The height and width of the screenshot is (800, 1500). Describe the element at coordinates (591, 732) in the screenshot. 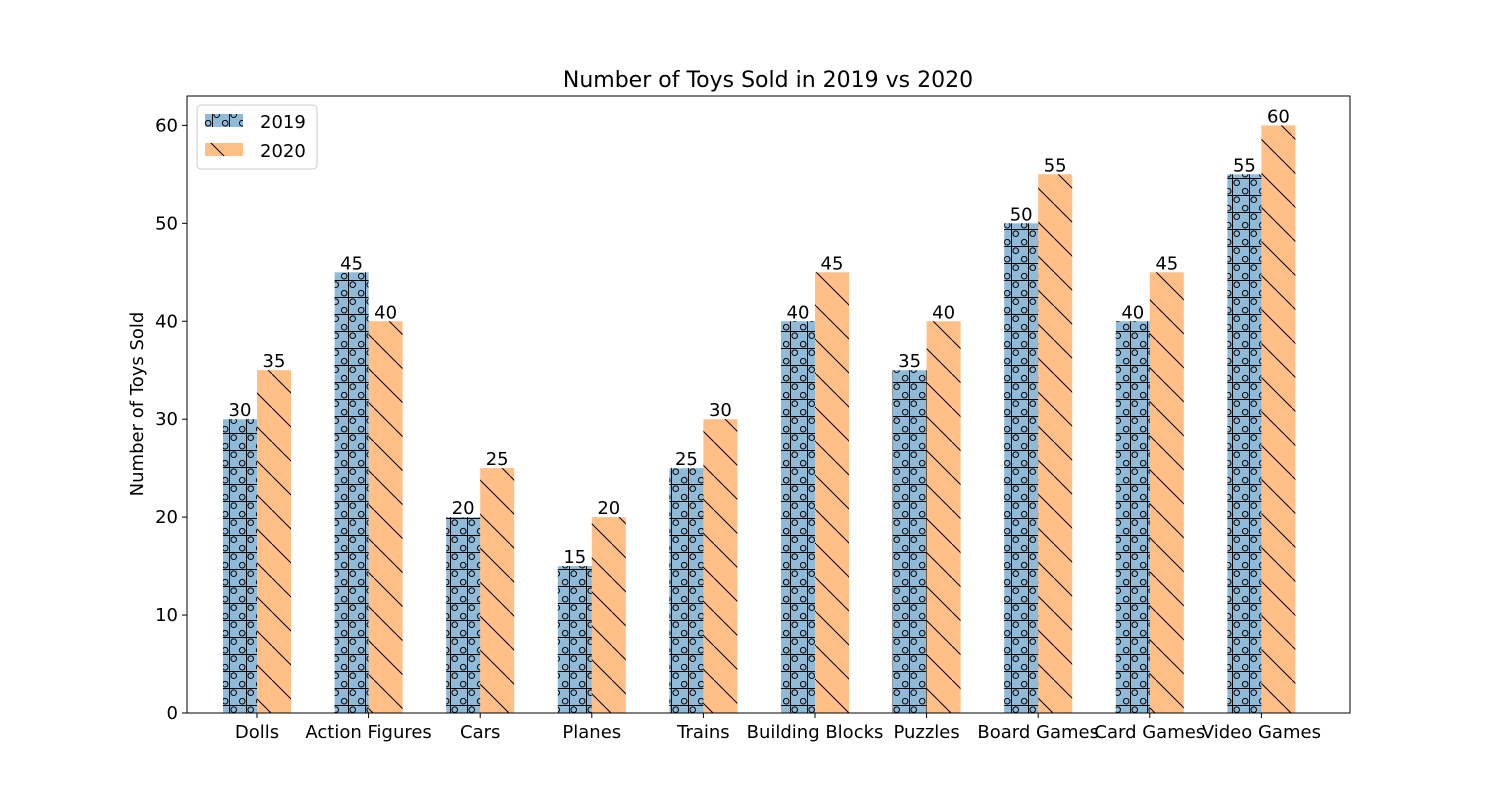

I see `x-tick-label-3: Planes` at that location.